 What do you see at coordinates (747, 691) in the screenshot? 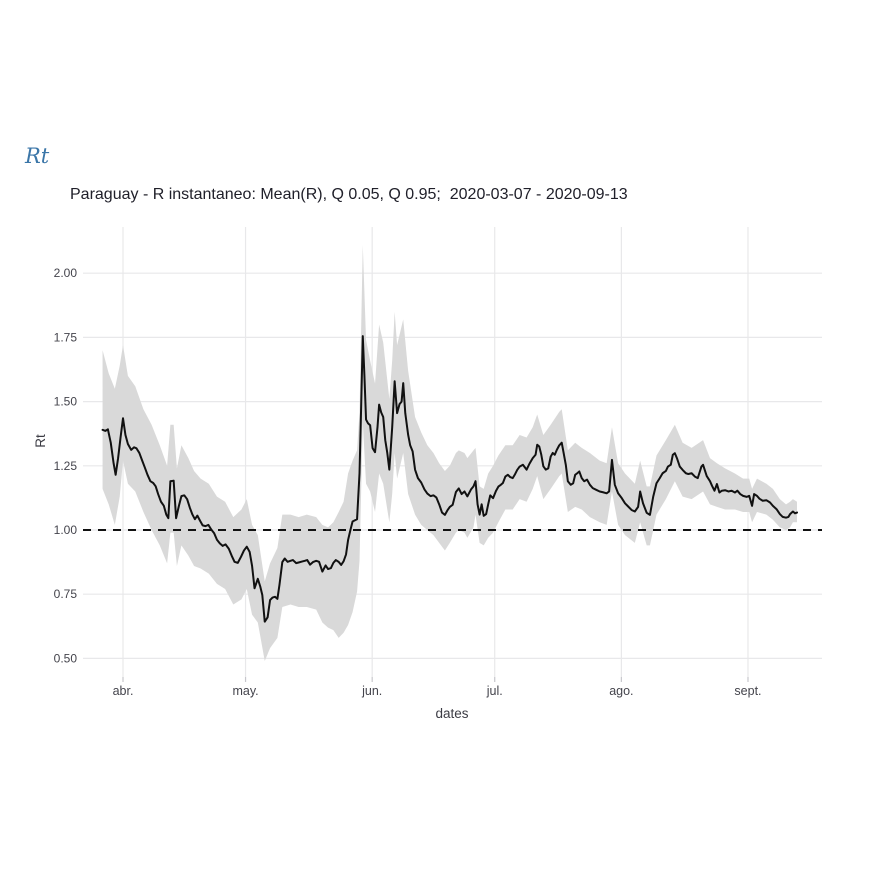
I see `x-tick-label: sept.` at bounding box center [747, 691].